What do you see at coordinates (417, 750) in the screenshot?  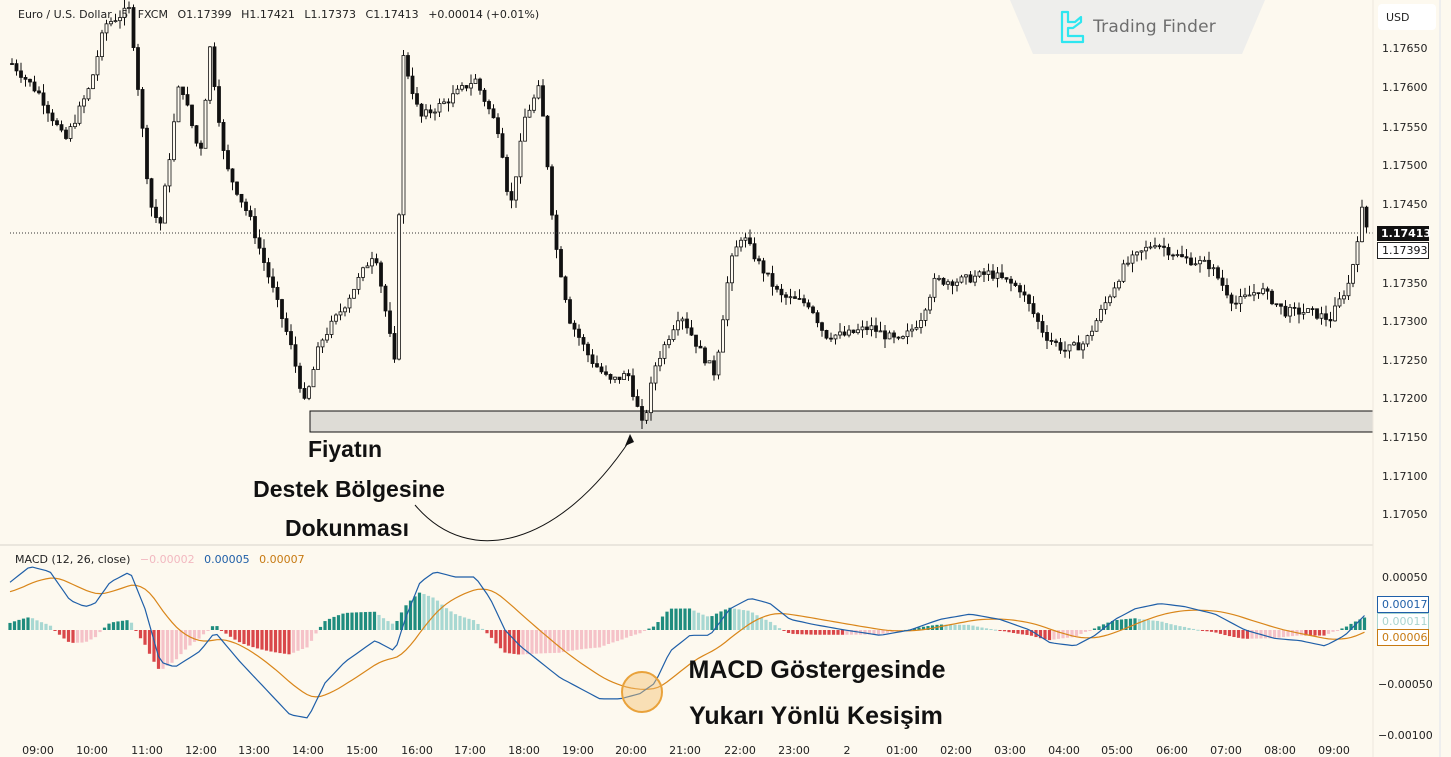 I see `time-tick: 16:00` at bounding box center [417, 750].